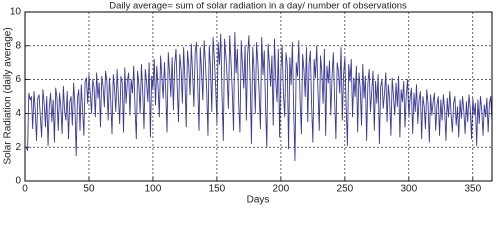  Describe the element at coordinates (217, 189) in the screenshot. I see `x-tick-label: 150` at that location.